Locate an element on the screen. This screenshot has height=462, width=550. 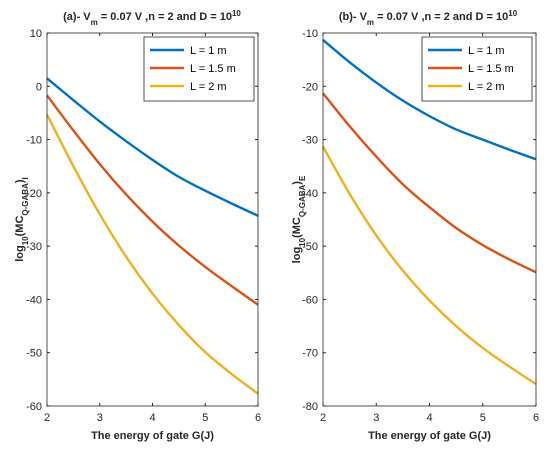
chart-title: (b)- Vm = 0.07 V ,n = 2 and D = 1010 is located at coordinates (428, 18).